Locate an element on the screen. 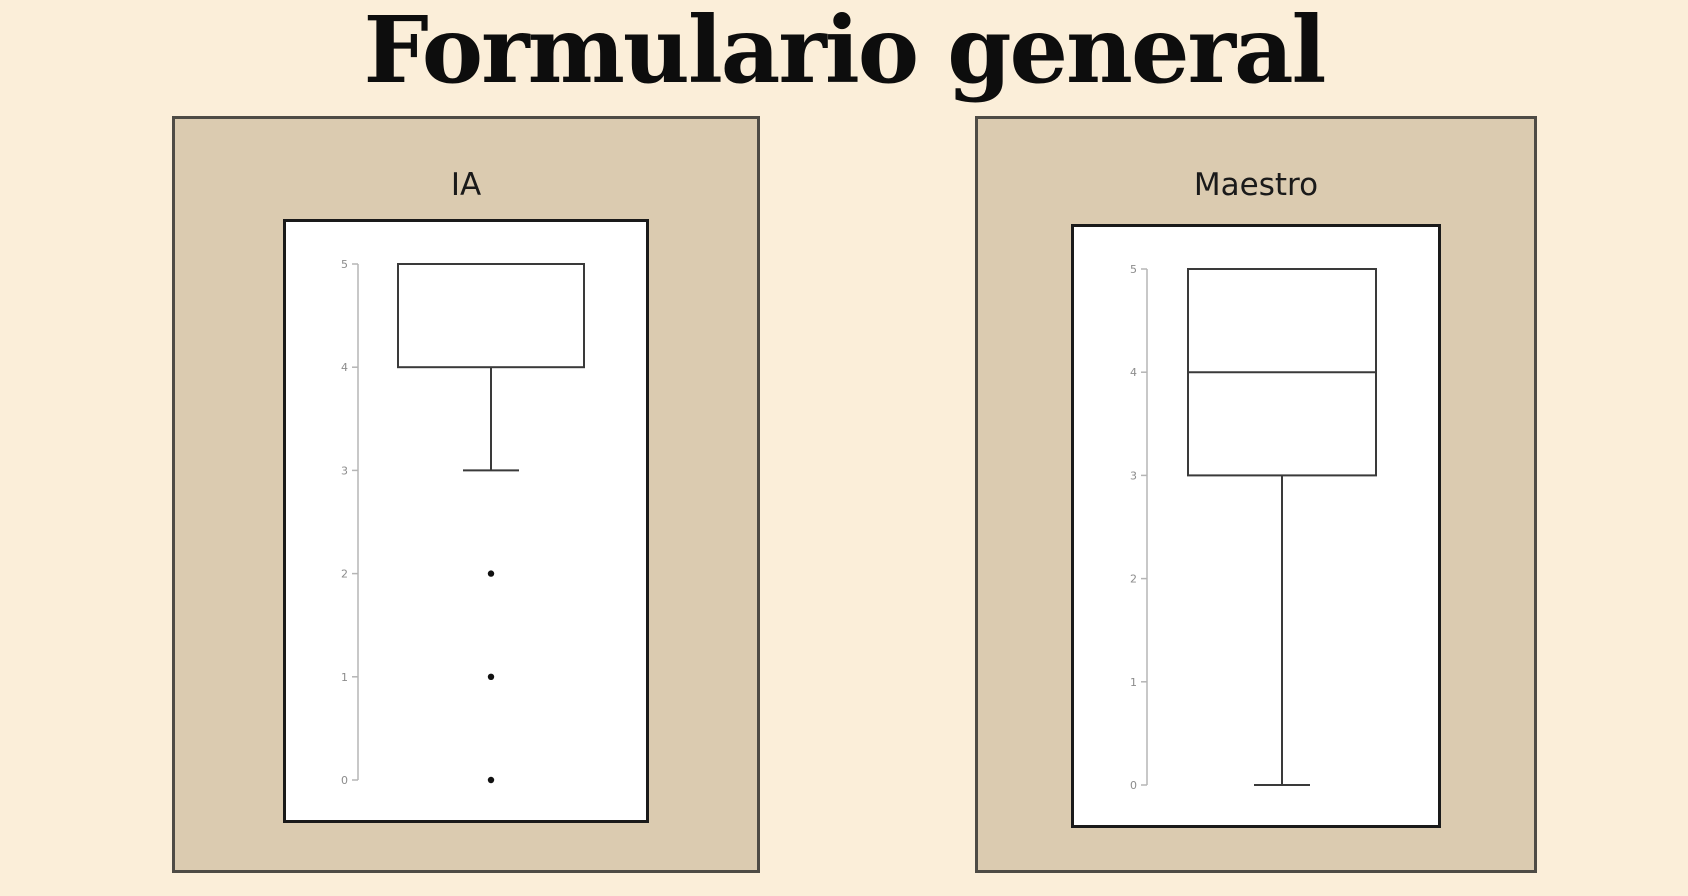  plot-area-ia: 0 1 2 3 4 5 is located at coordinates (466, 521).